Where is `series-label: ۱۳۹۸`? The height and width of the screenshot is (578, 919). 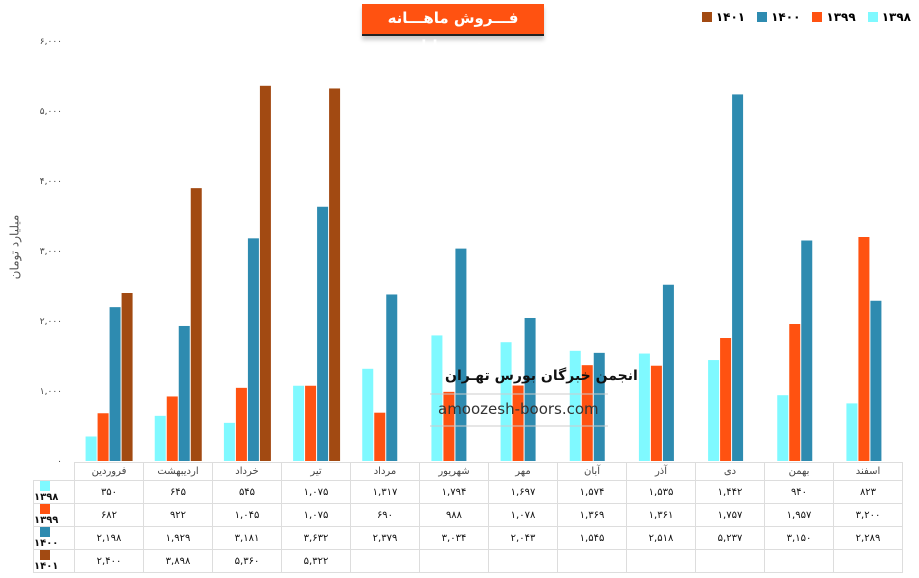 series-label: ۱۳۹۸ is located at coordinates (46, 497).